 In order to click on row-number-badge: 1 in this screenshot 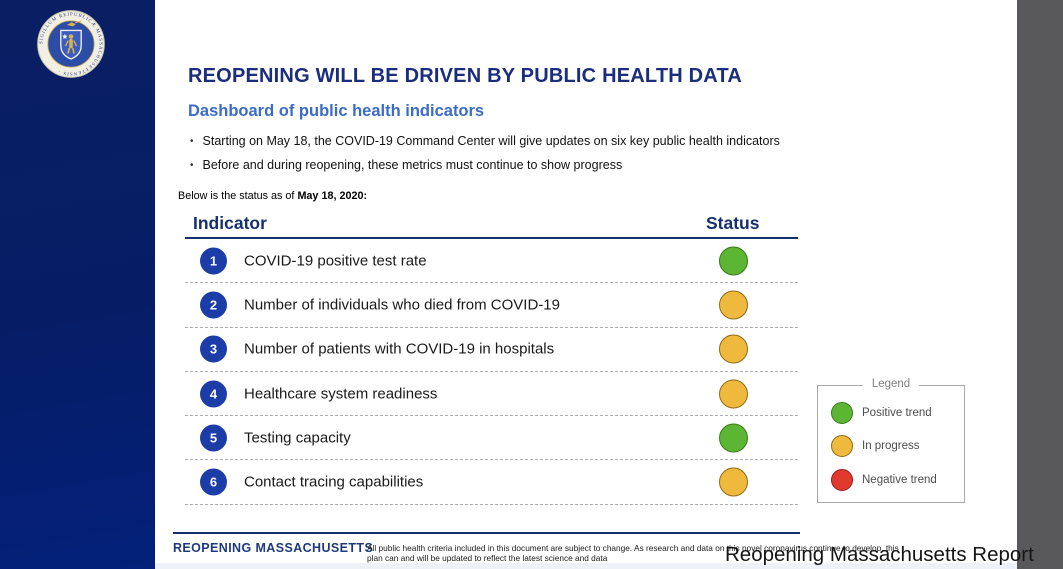, I will do `click(213, 261)`.